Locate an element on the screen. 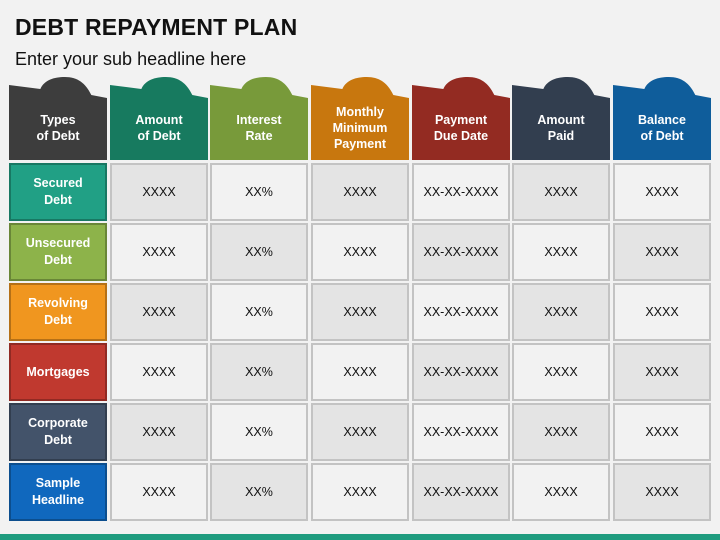 This screenshot has width=720, height=540. page-title: DEBT REPAYMENT PLAN is located at coordinates (156, 27).